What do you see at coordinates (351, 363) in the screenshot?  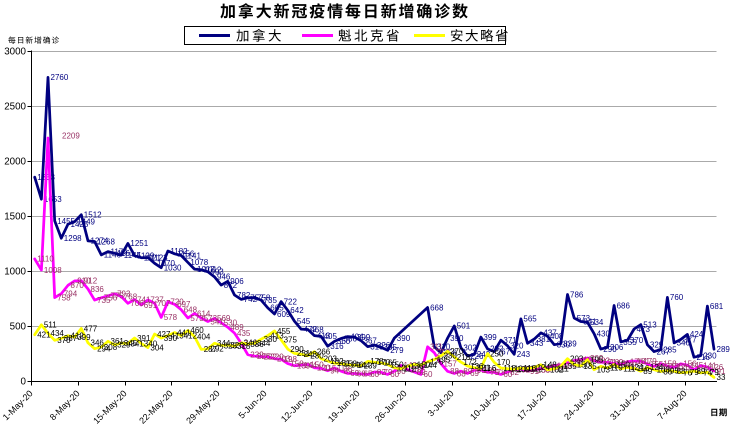 I see `svg-text: 158` at bounding box center [351, 363].